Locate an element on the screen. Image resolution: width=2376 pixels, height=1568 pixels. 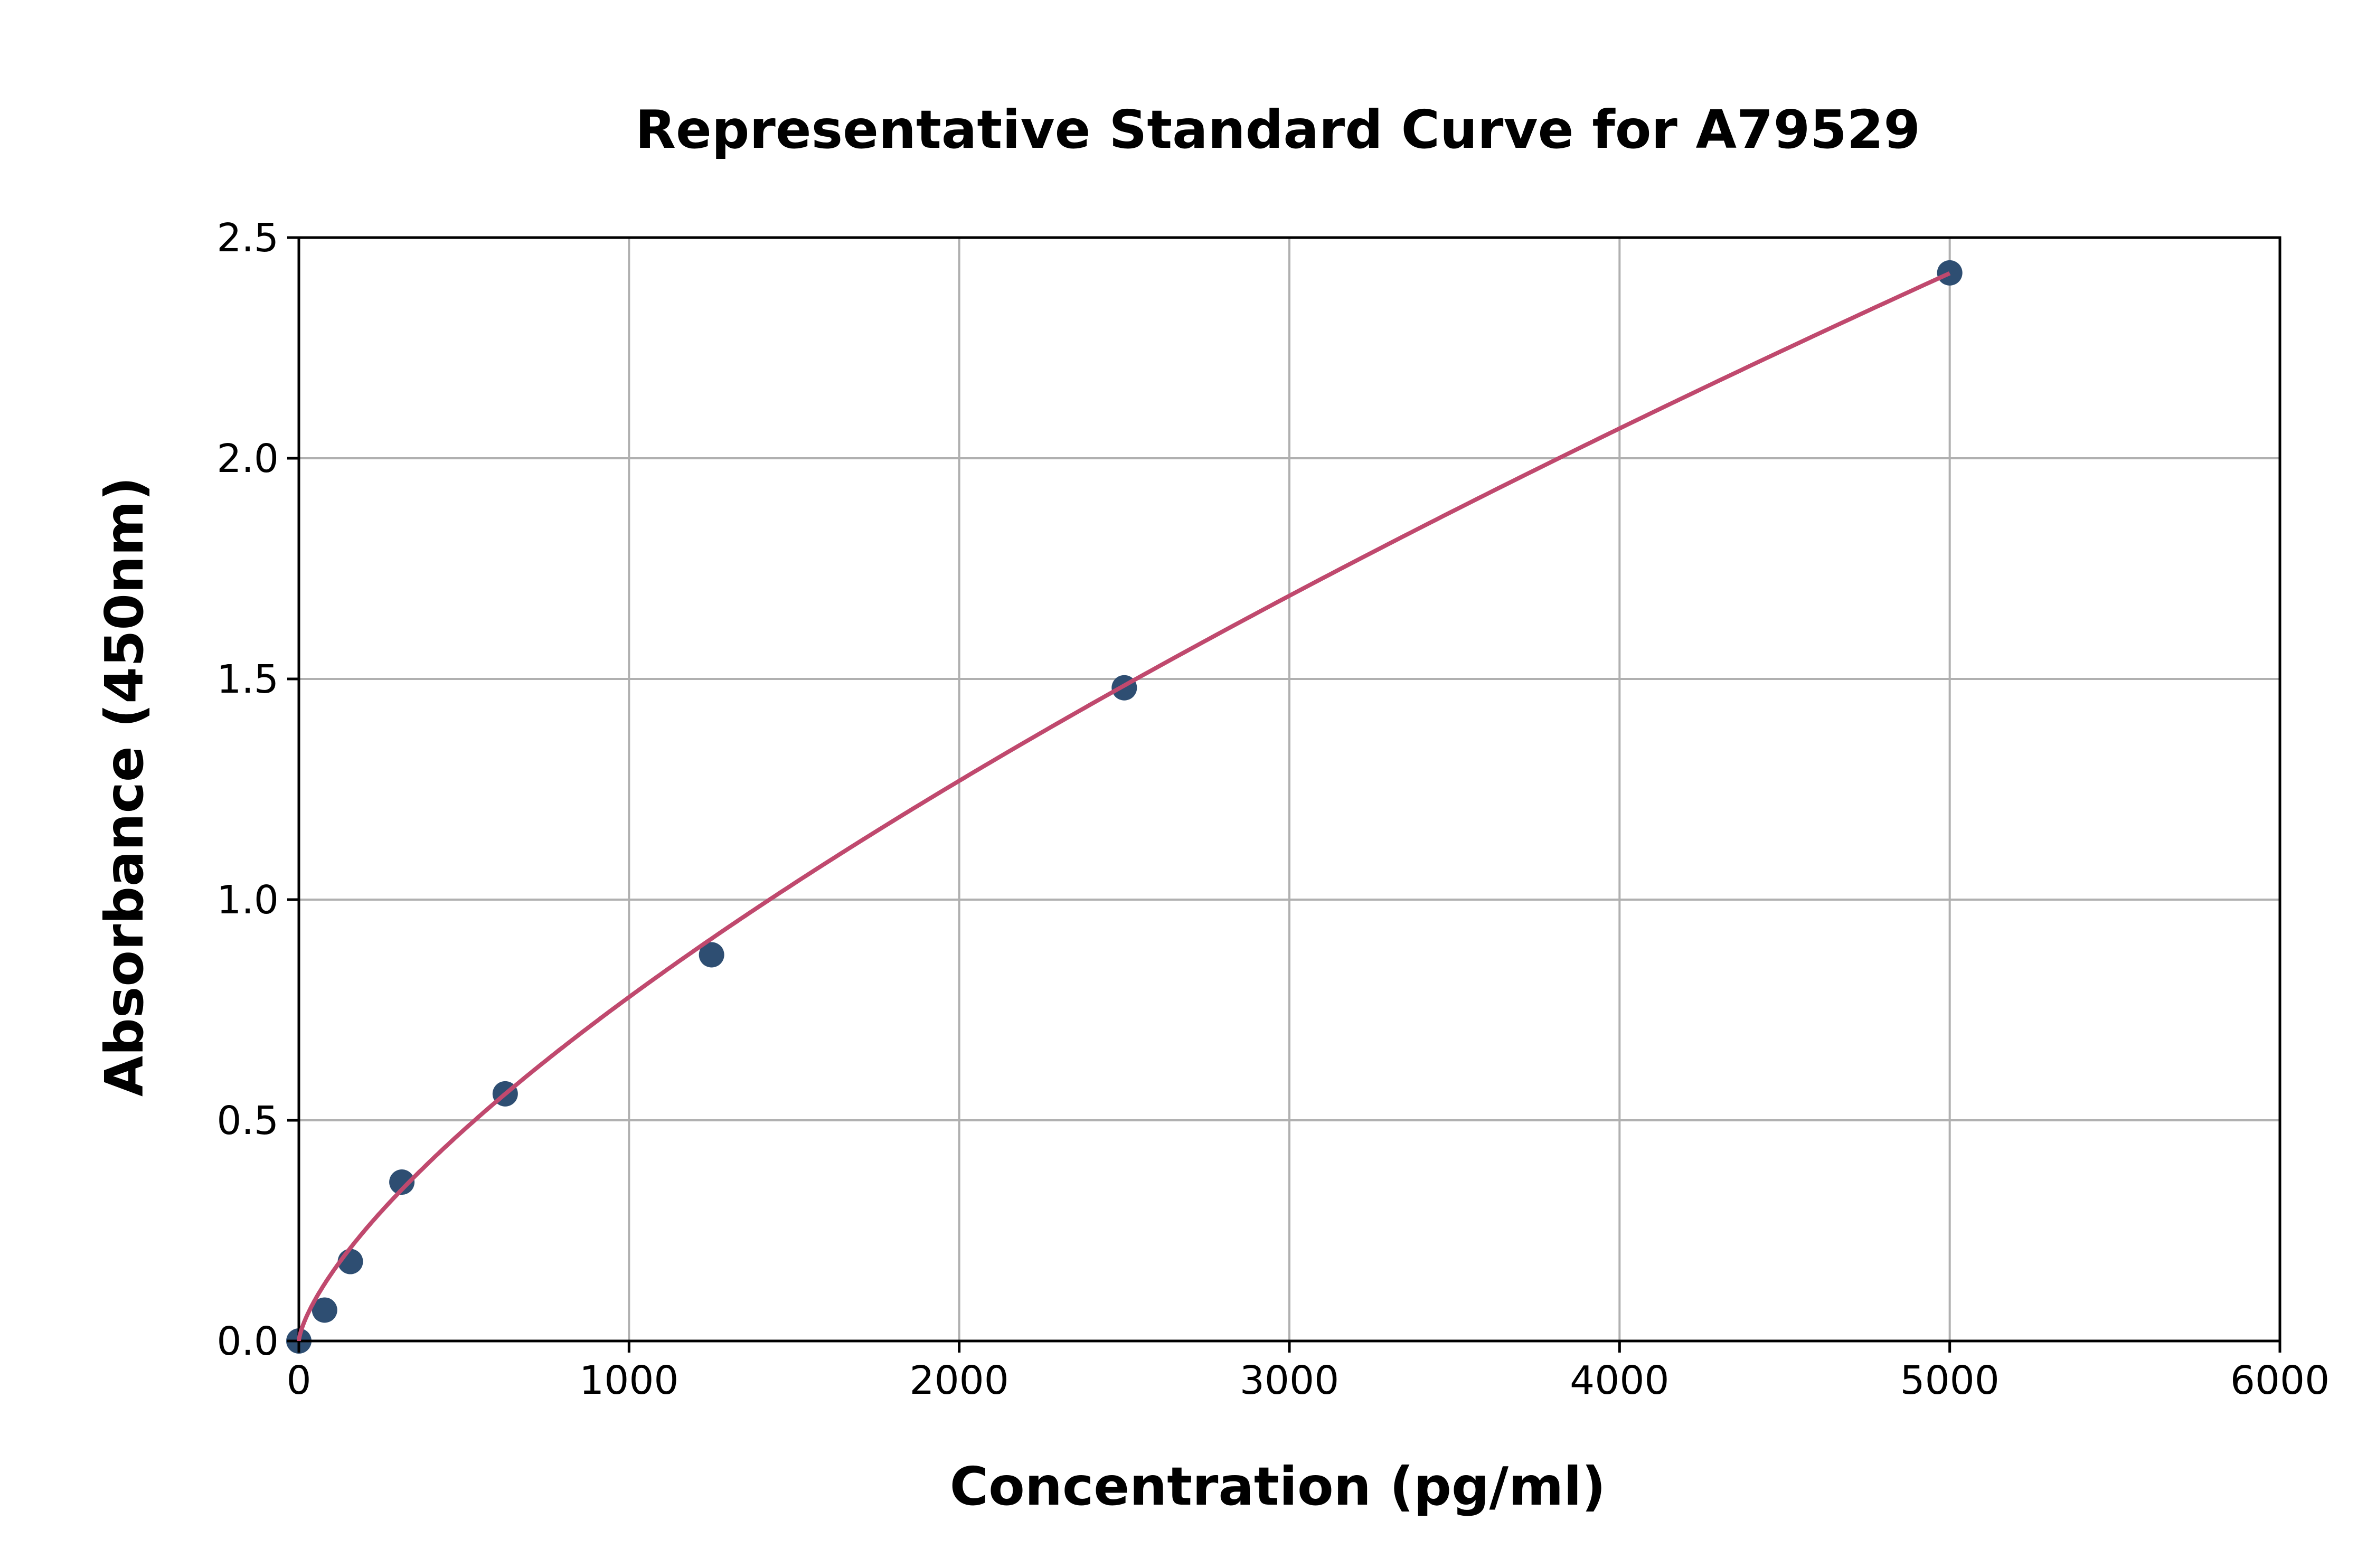
chart-title: Representative Standard Curve for A79529 is located at coordinates (1278, 129).